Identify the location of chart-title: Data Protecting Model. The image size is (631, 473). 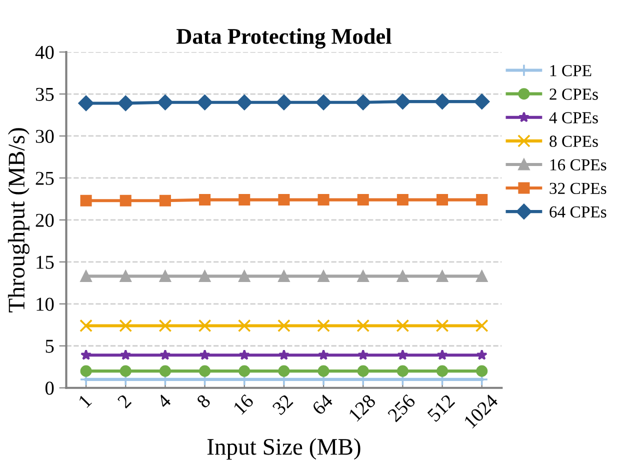
(284, 38).